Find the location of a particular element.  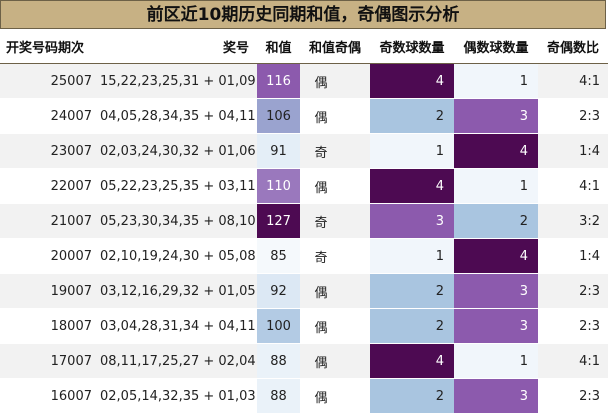

table-row: 18007 03,04,28,31,34 + 04,11 100 偶 2 3 2:3 is located at coordinates (304, 326).